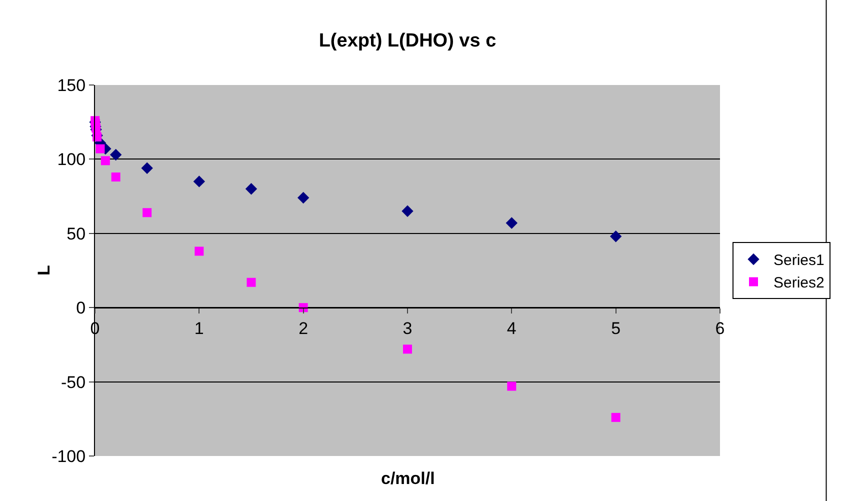 This screenshot has height=501, width=842. Describe the element at coordinates (76, 234) in the screenshot. I see `y-tick-label: 50` at that location.